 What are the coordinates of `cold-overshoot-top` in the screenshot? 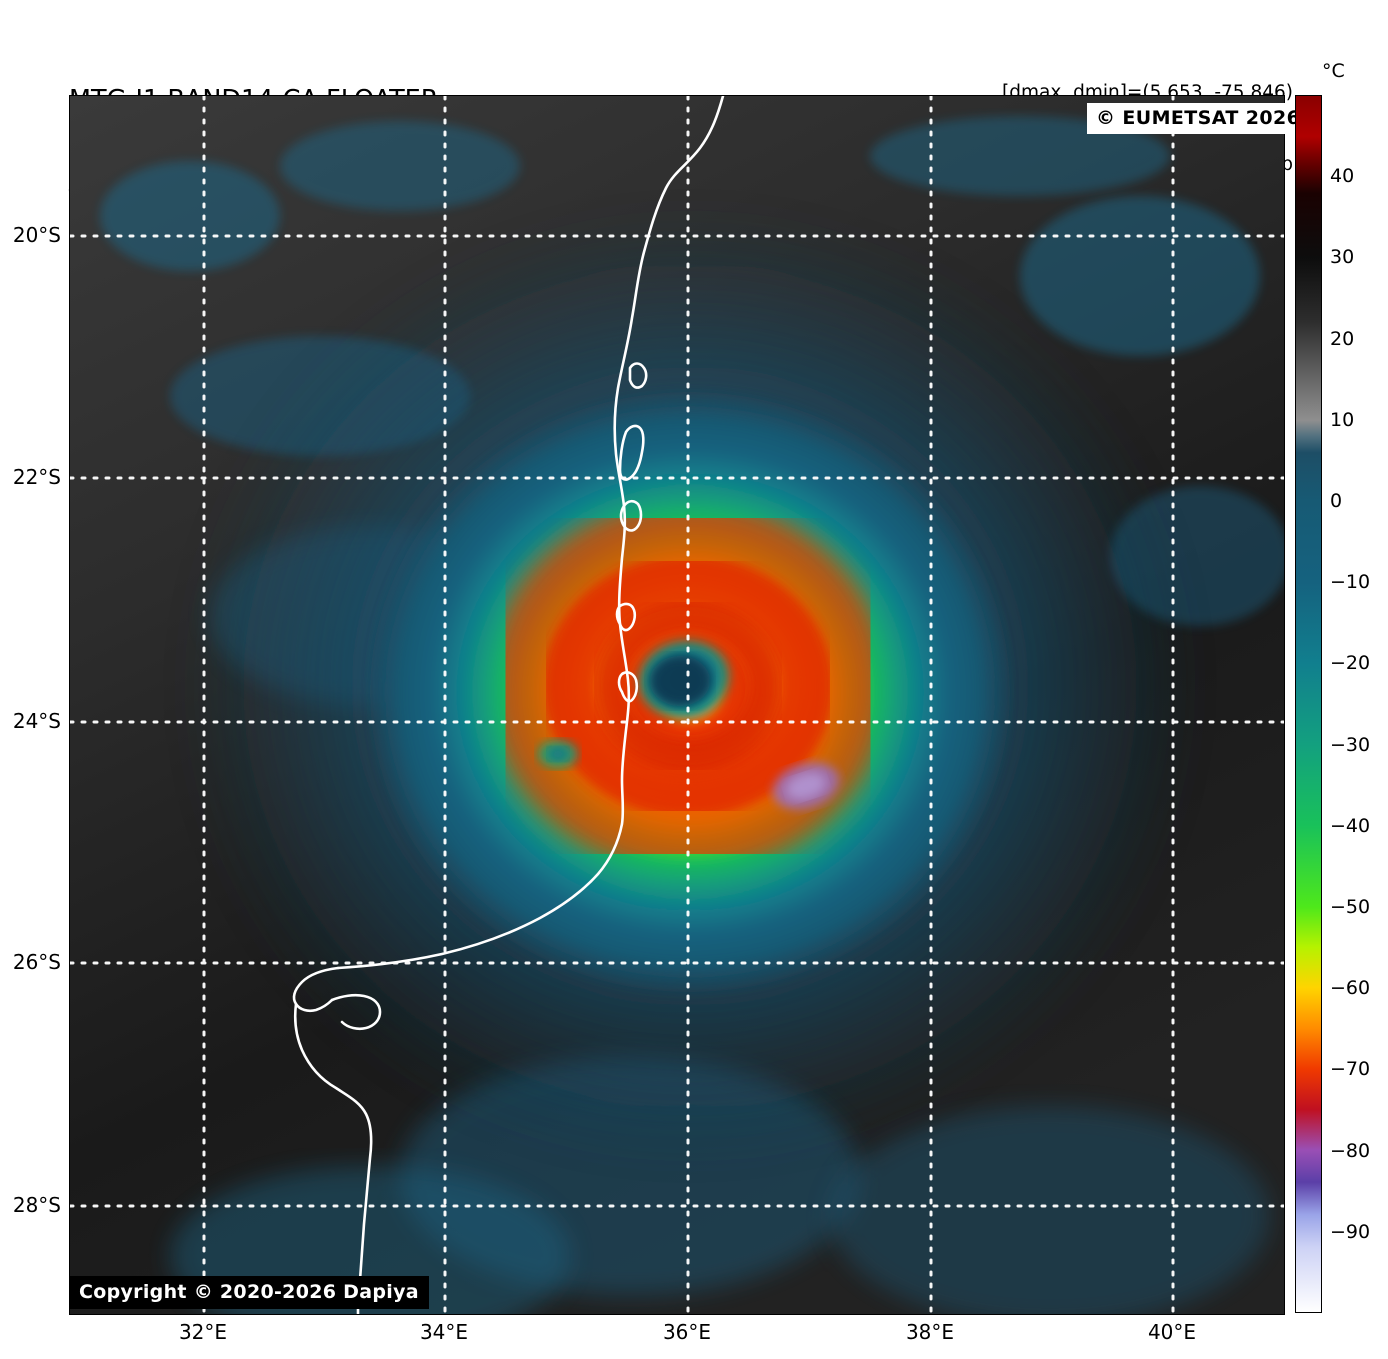 It's located at (806, 786).